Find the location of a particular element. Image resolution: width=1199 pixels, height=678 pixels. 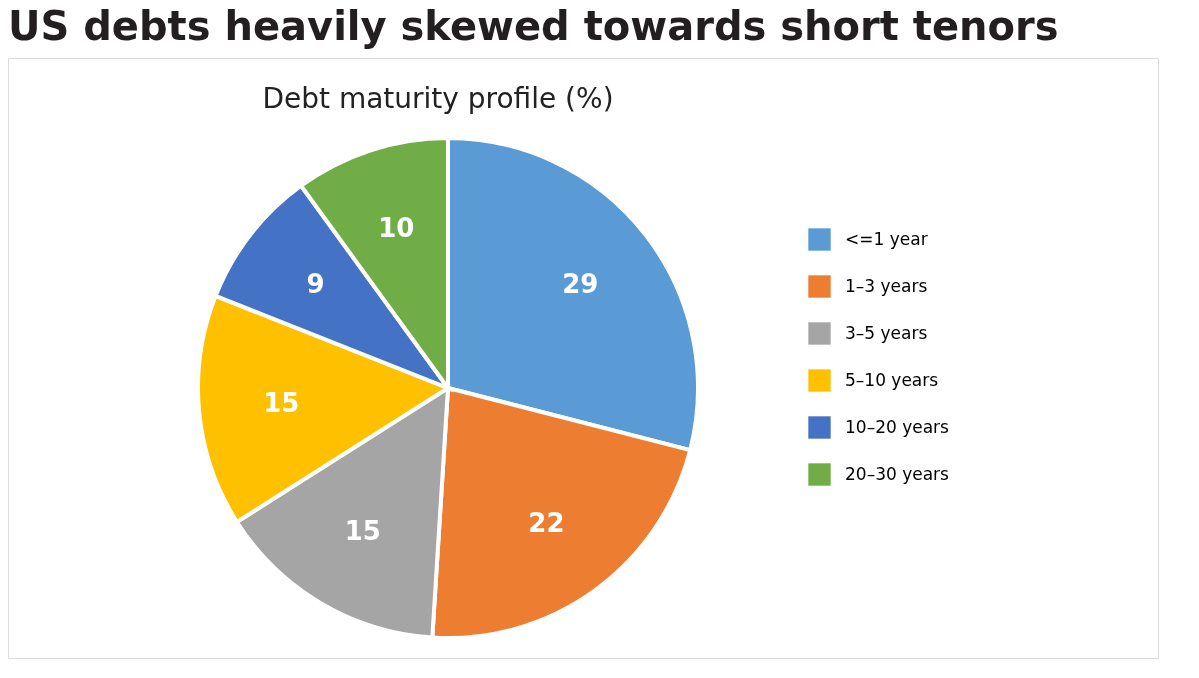

data-label: 22 is located at coordinates (546, 522).